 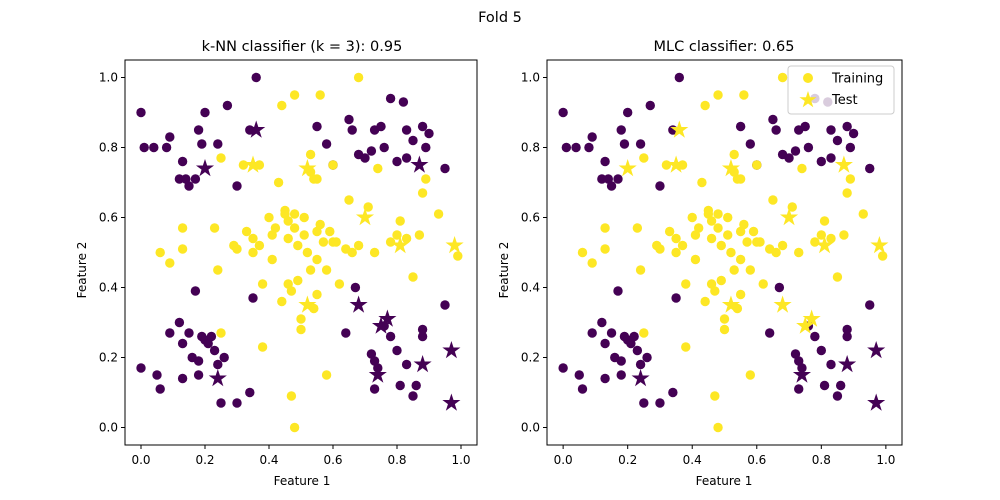 I want to click on legend-training-label: Training, so click(x=857, y=79).